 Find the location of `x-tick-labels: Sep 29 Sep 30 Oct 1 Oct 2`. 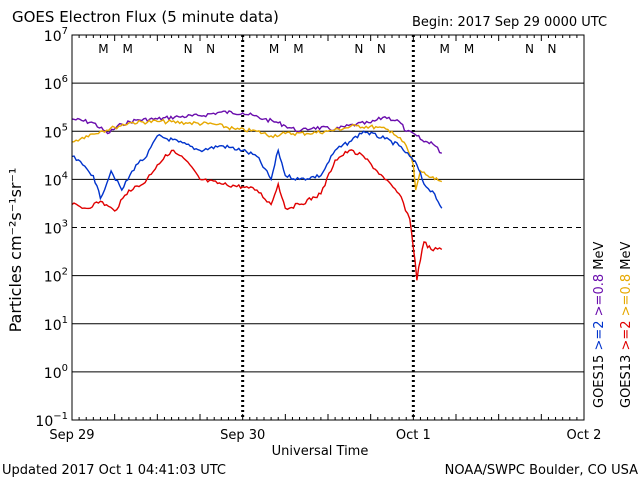

x-tick-labels: Sep 29 Sep 30 Oct 1 Oct 2 is located at coordinates (325, 435).